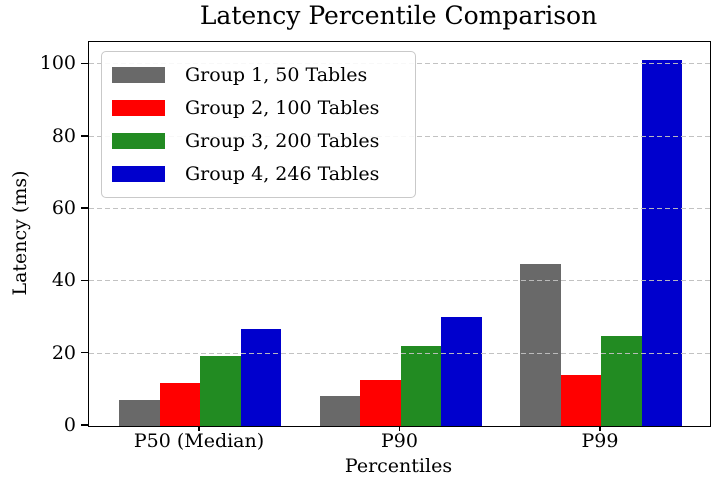 This screenshot has width=718, height=497. What do you see at coordinates (63, 135) in the screenshot?
I see `y-tick-label: 80` at bounding box center [63, 135].